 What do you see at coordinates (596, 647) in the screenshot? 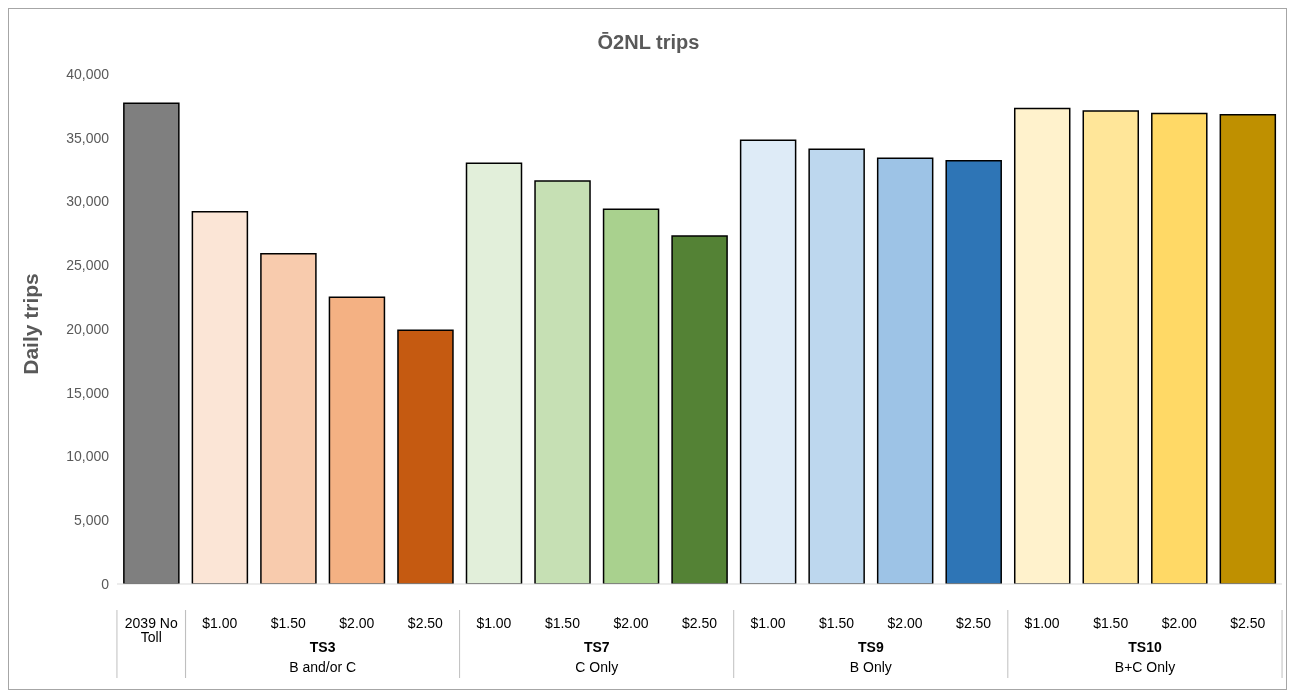
I see `text: TS7` at bounding box center [596, 647].